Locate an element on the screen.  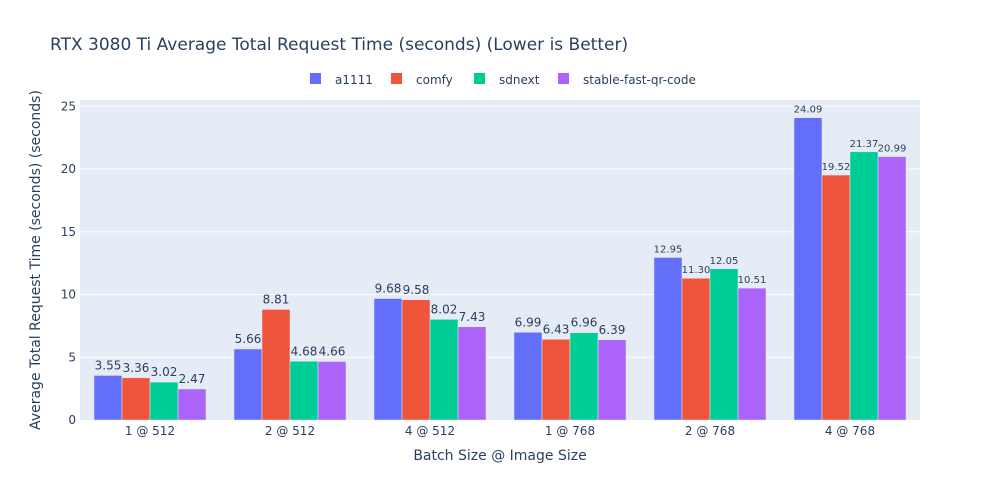
legend-label: a1111 is located at coordinates (354, 80).